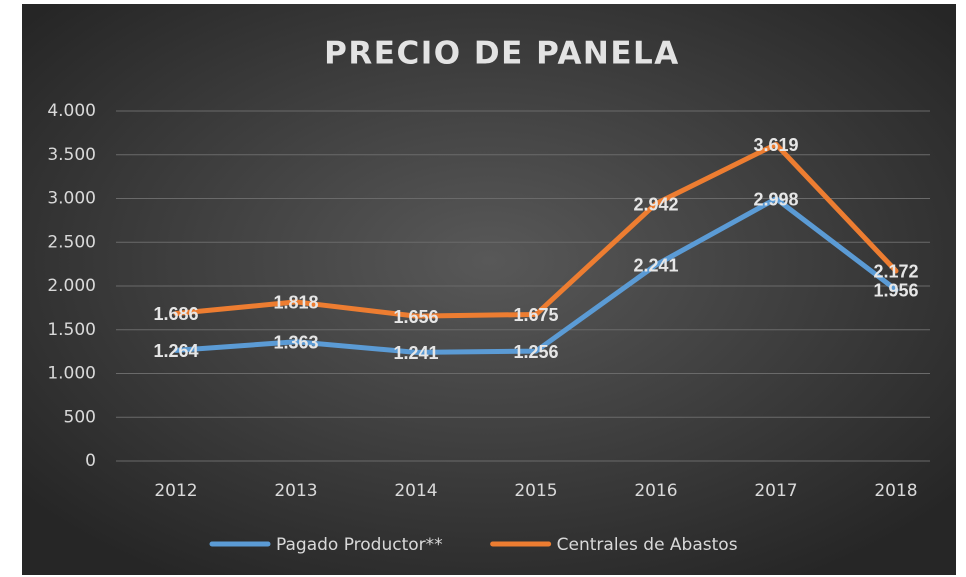 This screenshot has width=966, height=577. What do you see at coordinates (502, 54) in the screenshot?
I see `chart-title: PRECIO DE PANELA` at bounding box center [502, 54].